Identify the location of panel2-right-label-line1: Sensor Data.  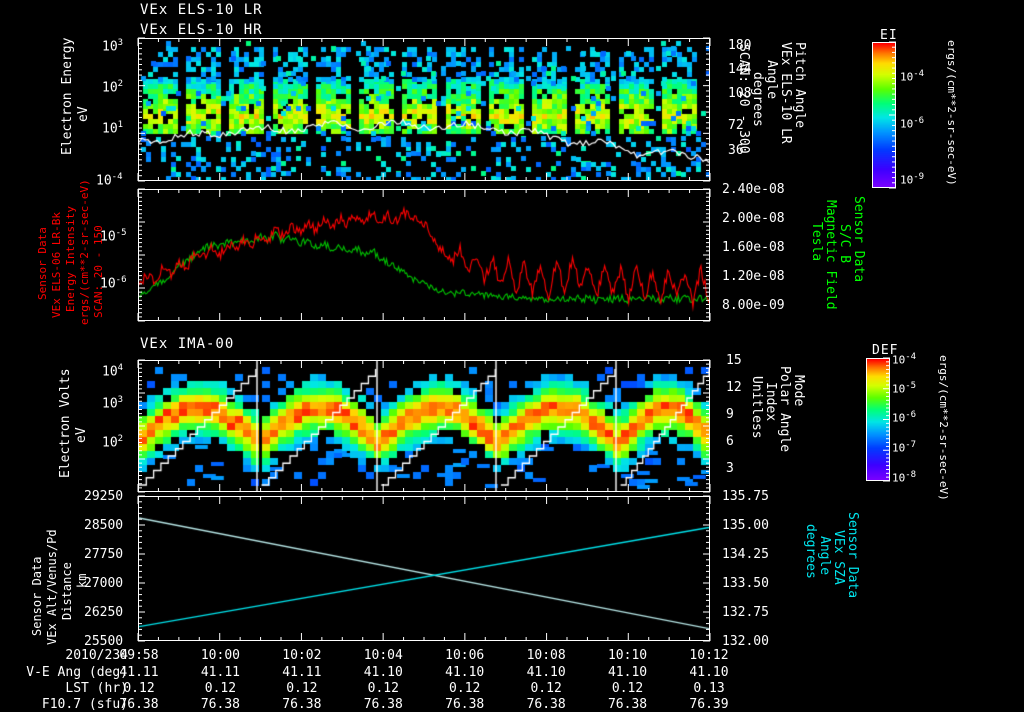
(858, 239).